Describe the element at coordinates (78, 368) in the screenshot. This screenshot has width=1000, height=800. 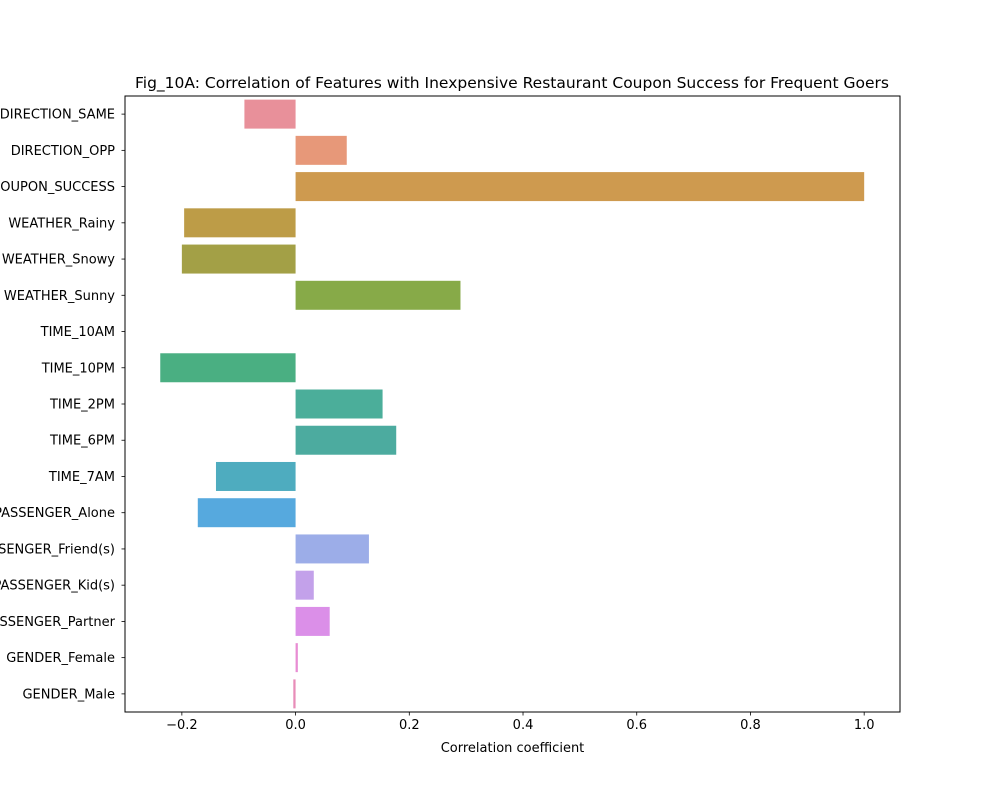
I see `y-tick-label: TIME_10PM` at that location.